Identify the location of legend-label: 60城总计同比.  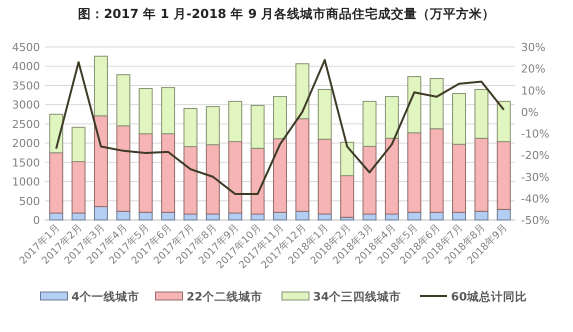
(489, 297).